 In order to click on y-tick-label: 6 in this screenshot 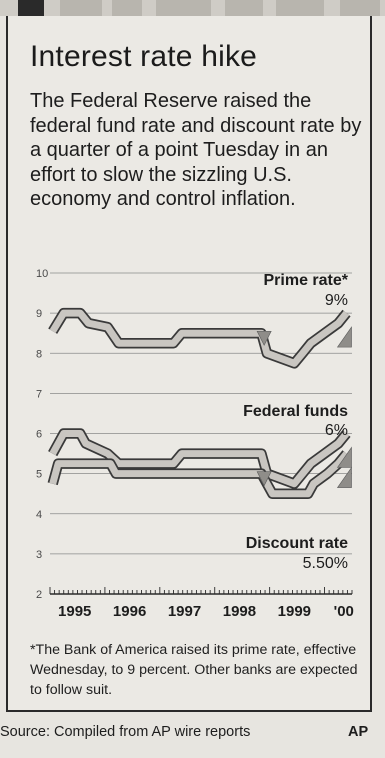, I will do `click(39, 435)`.